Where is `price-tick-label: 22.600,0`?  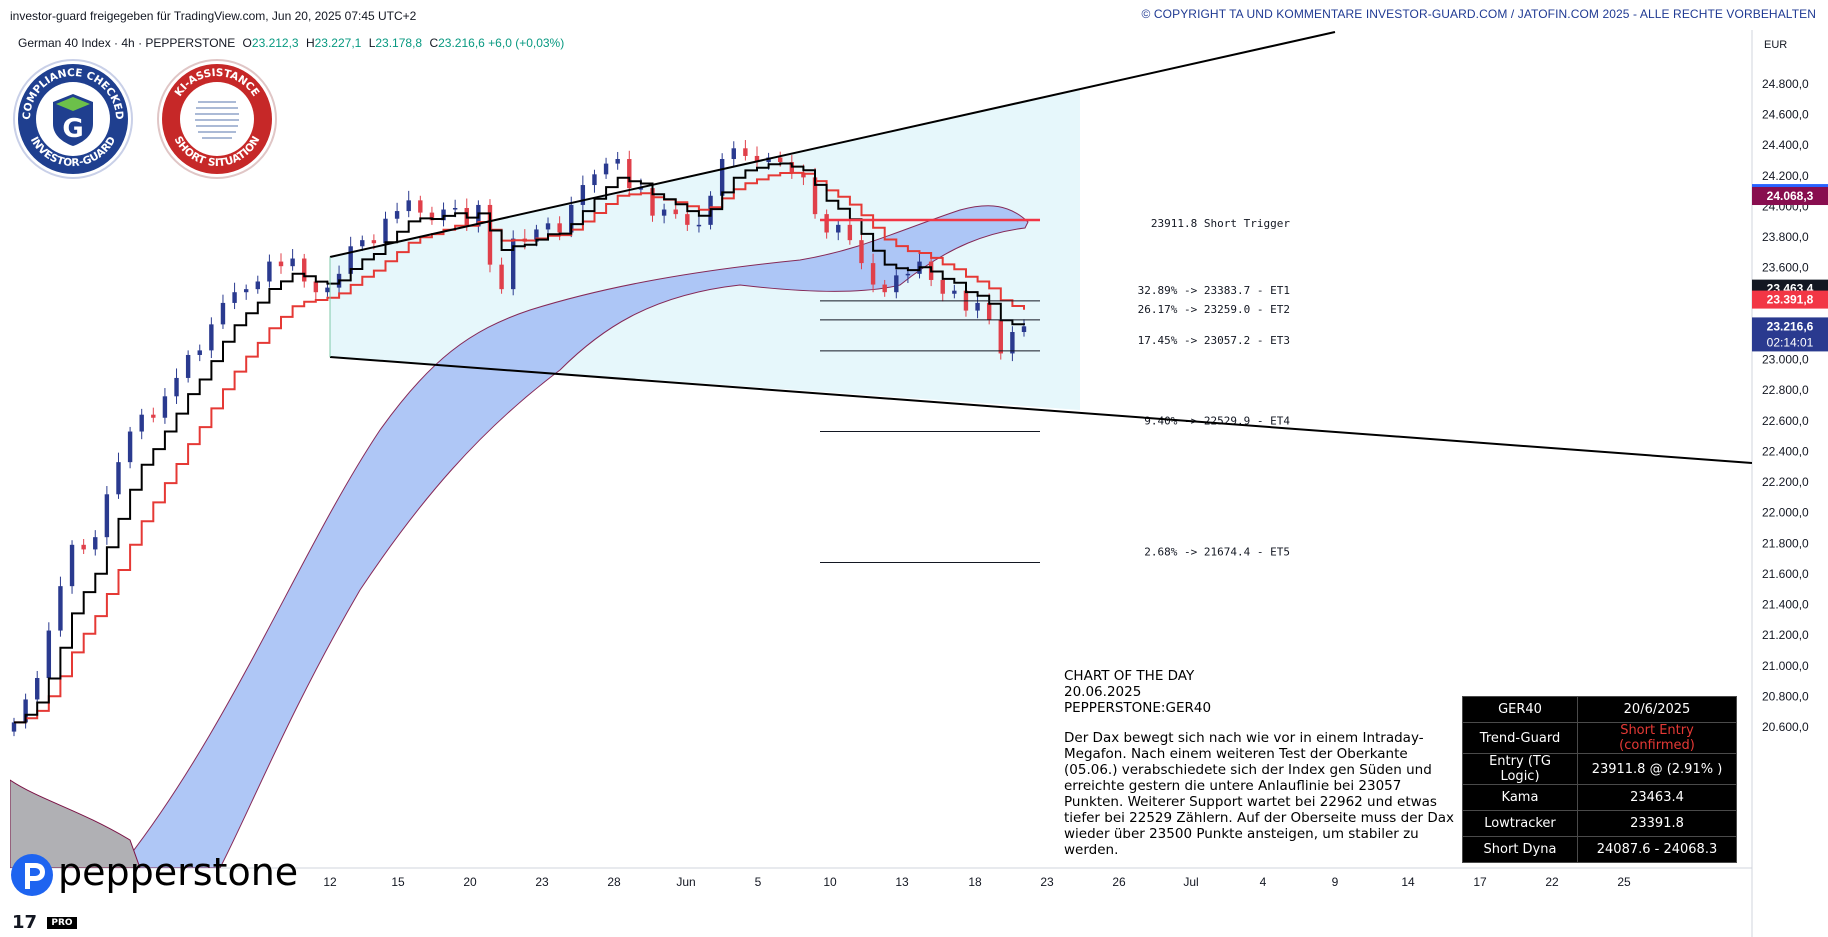 price-tick-label: 22.600,0 is located at coordinates (1785, 421).